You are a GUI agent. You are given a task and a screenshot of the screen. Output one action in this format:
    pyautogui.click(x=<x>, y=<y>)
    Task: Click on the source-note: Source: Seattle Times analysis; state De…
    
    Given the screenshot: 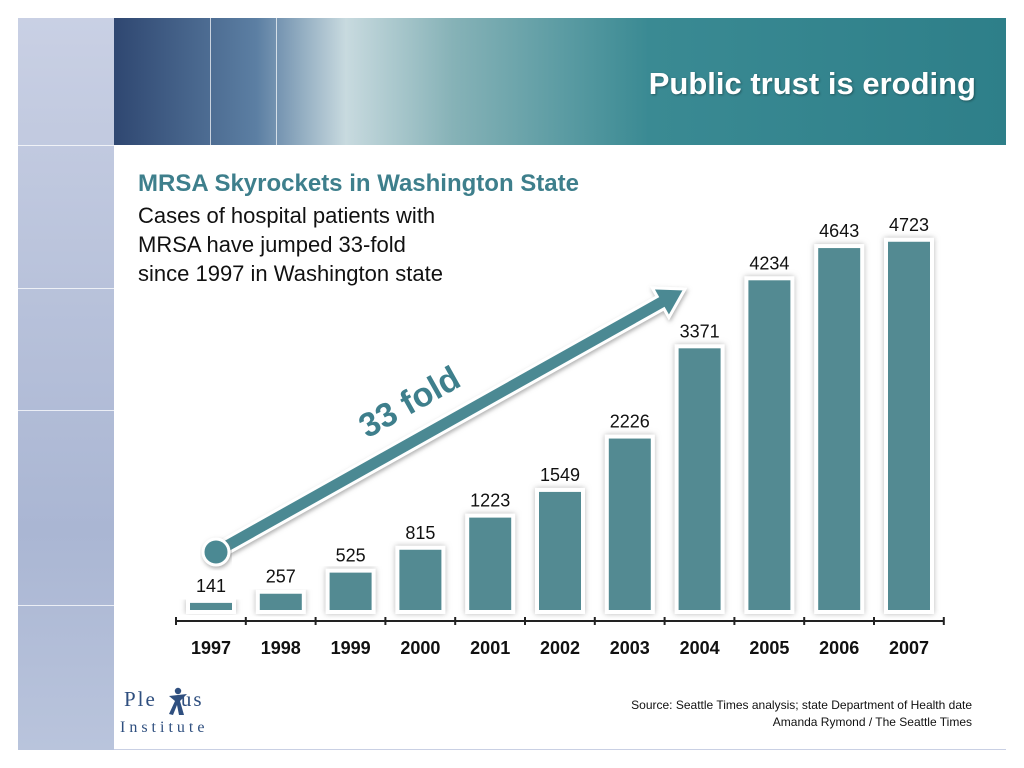 What is the action you would take?
    pyautogui.click(x=801, y=714)
    